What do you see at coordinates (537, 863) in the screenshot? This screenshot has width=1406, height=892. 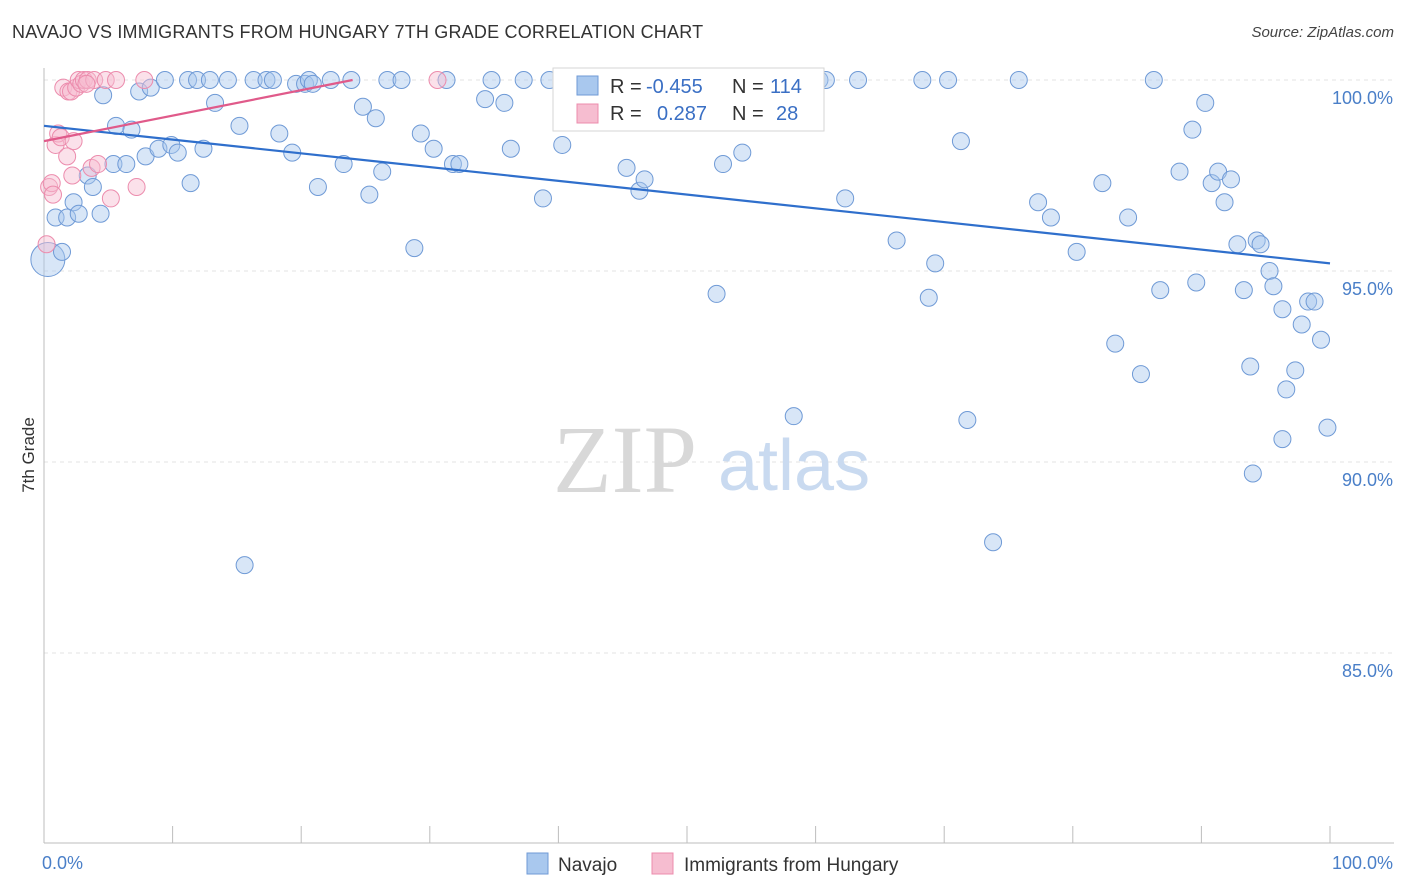 I see `legend-navajo-swatch` at bounding box center [537, 863].